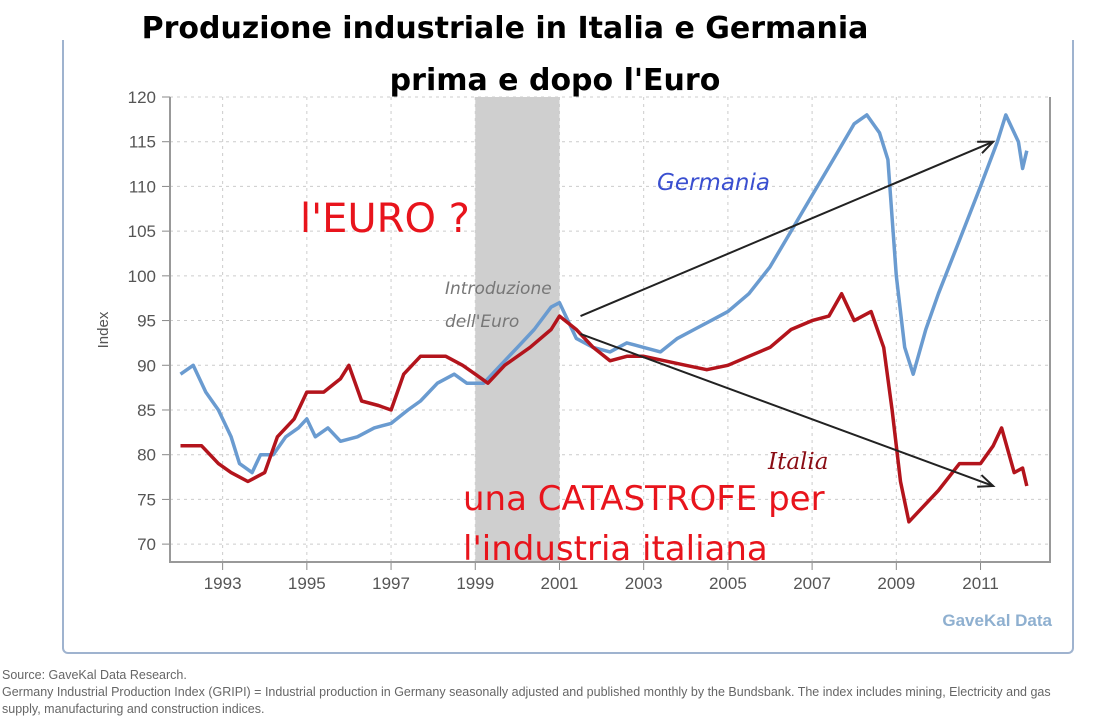  Describe the element at coordinates (142, 186) in the screenshot. I see `y-tick-label: 110` at that location.